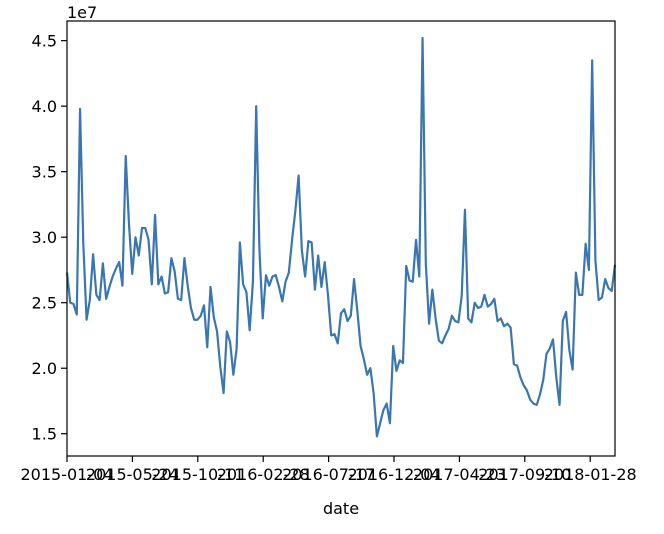 The height and width of the screenshot is (534, 664). What do you see at coordinates (44, 368) in the screenshot?
I see `y-tick-label: 2.0` at bounding box center [44, 368].